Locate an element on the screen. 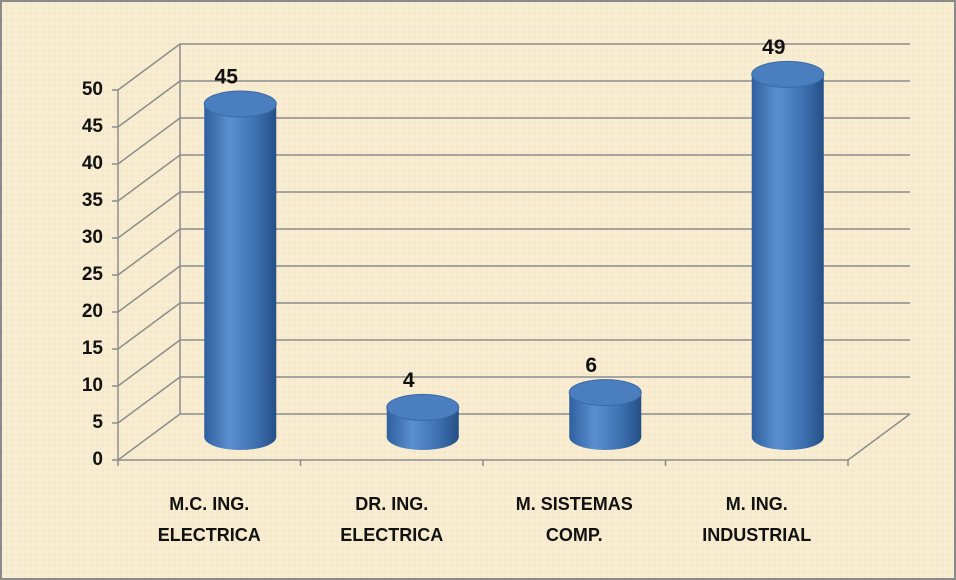 The image size is (956, 580). floor-edge is located at coordinates (879, 437).